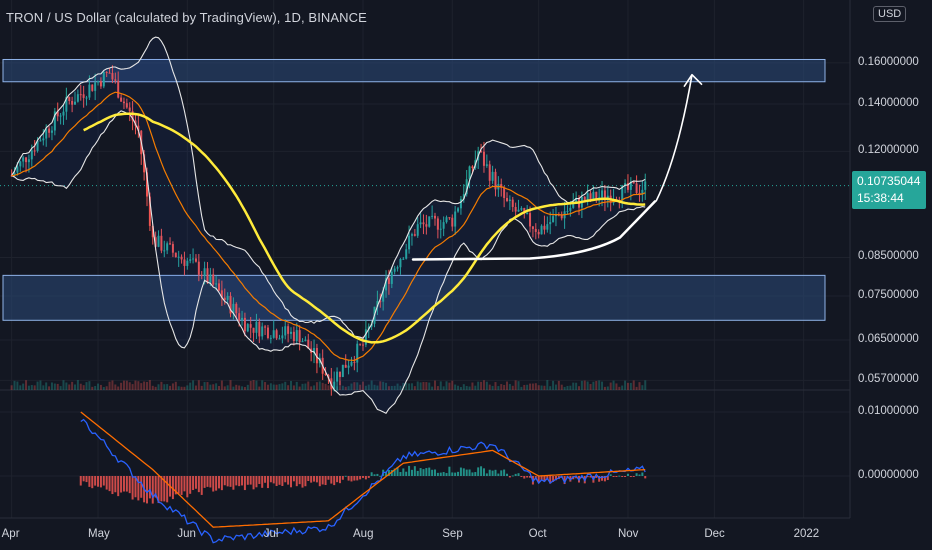 The width and height of the screenshot is (932, 550). Describe the element at coordinates (714, 534) in the screenshot. I see `x-tick-label: Dec` at that location.